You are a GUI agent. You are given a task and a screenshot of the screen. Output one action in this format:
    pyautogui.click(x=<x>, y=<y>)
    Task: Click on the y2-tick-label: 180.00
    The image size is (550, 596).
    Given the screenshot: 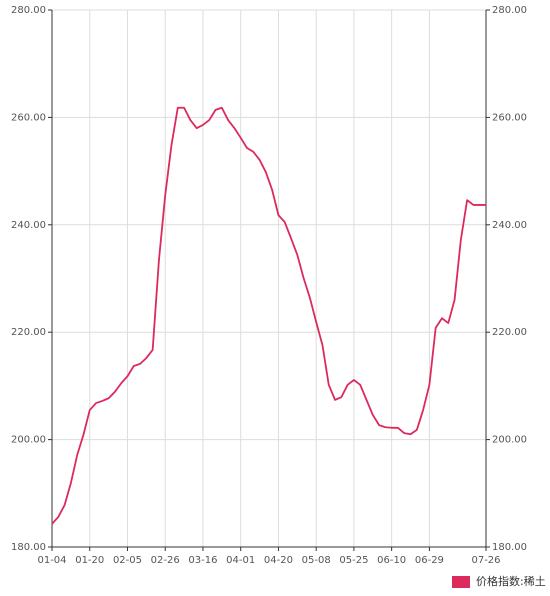 What is the action you would take?
    pyautogui.click(x=509, y=547)
    